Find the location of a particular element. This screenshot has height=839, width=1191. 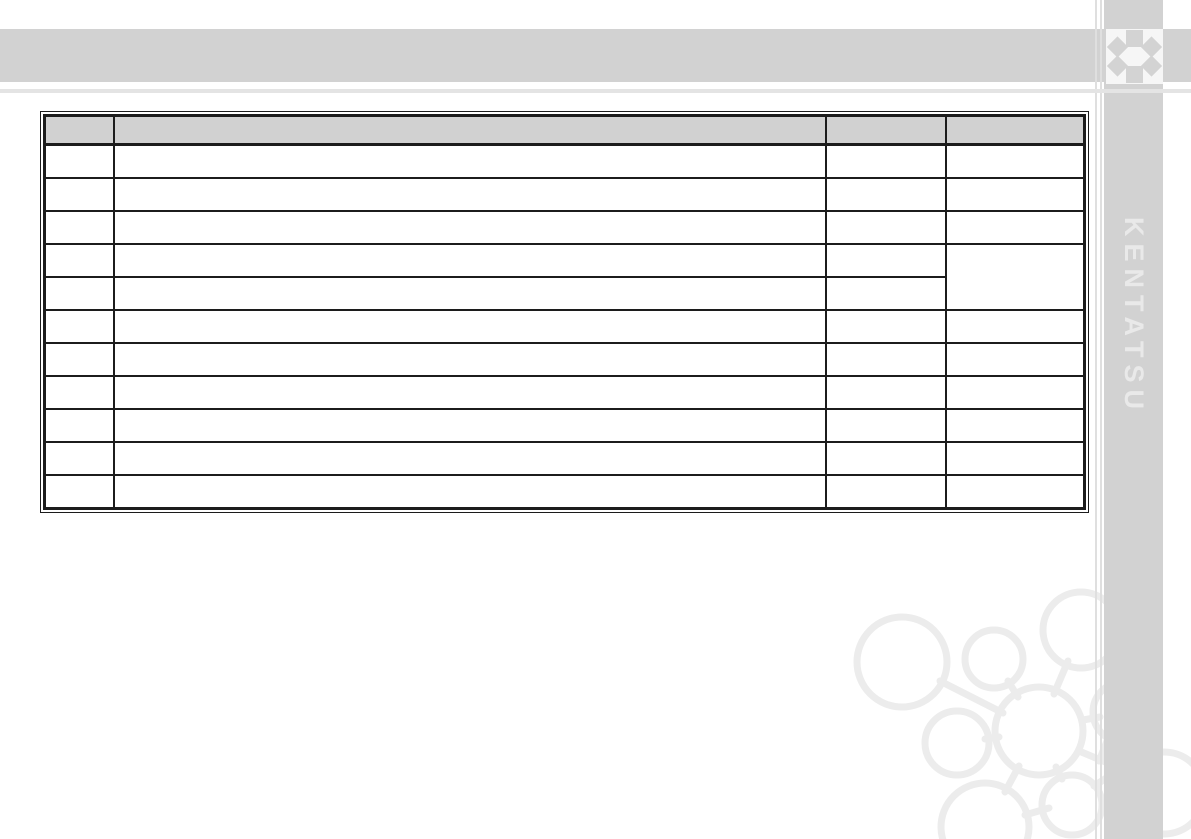

kentatsu-logo-tile is located at coordinates (1134, 56).